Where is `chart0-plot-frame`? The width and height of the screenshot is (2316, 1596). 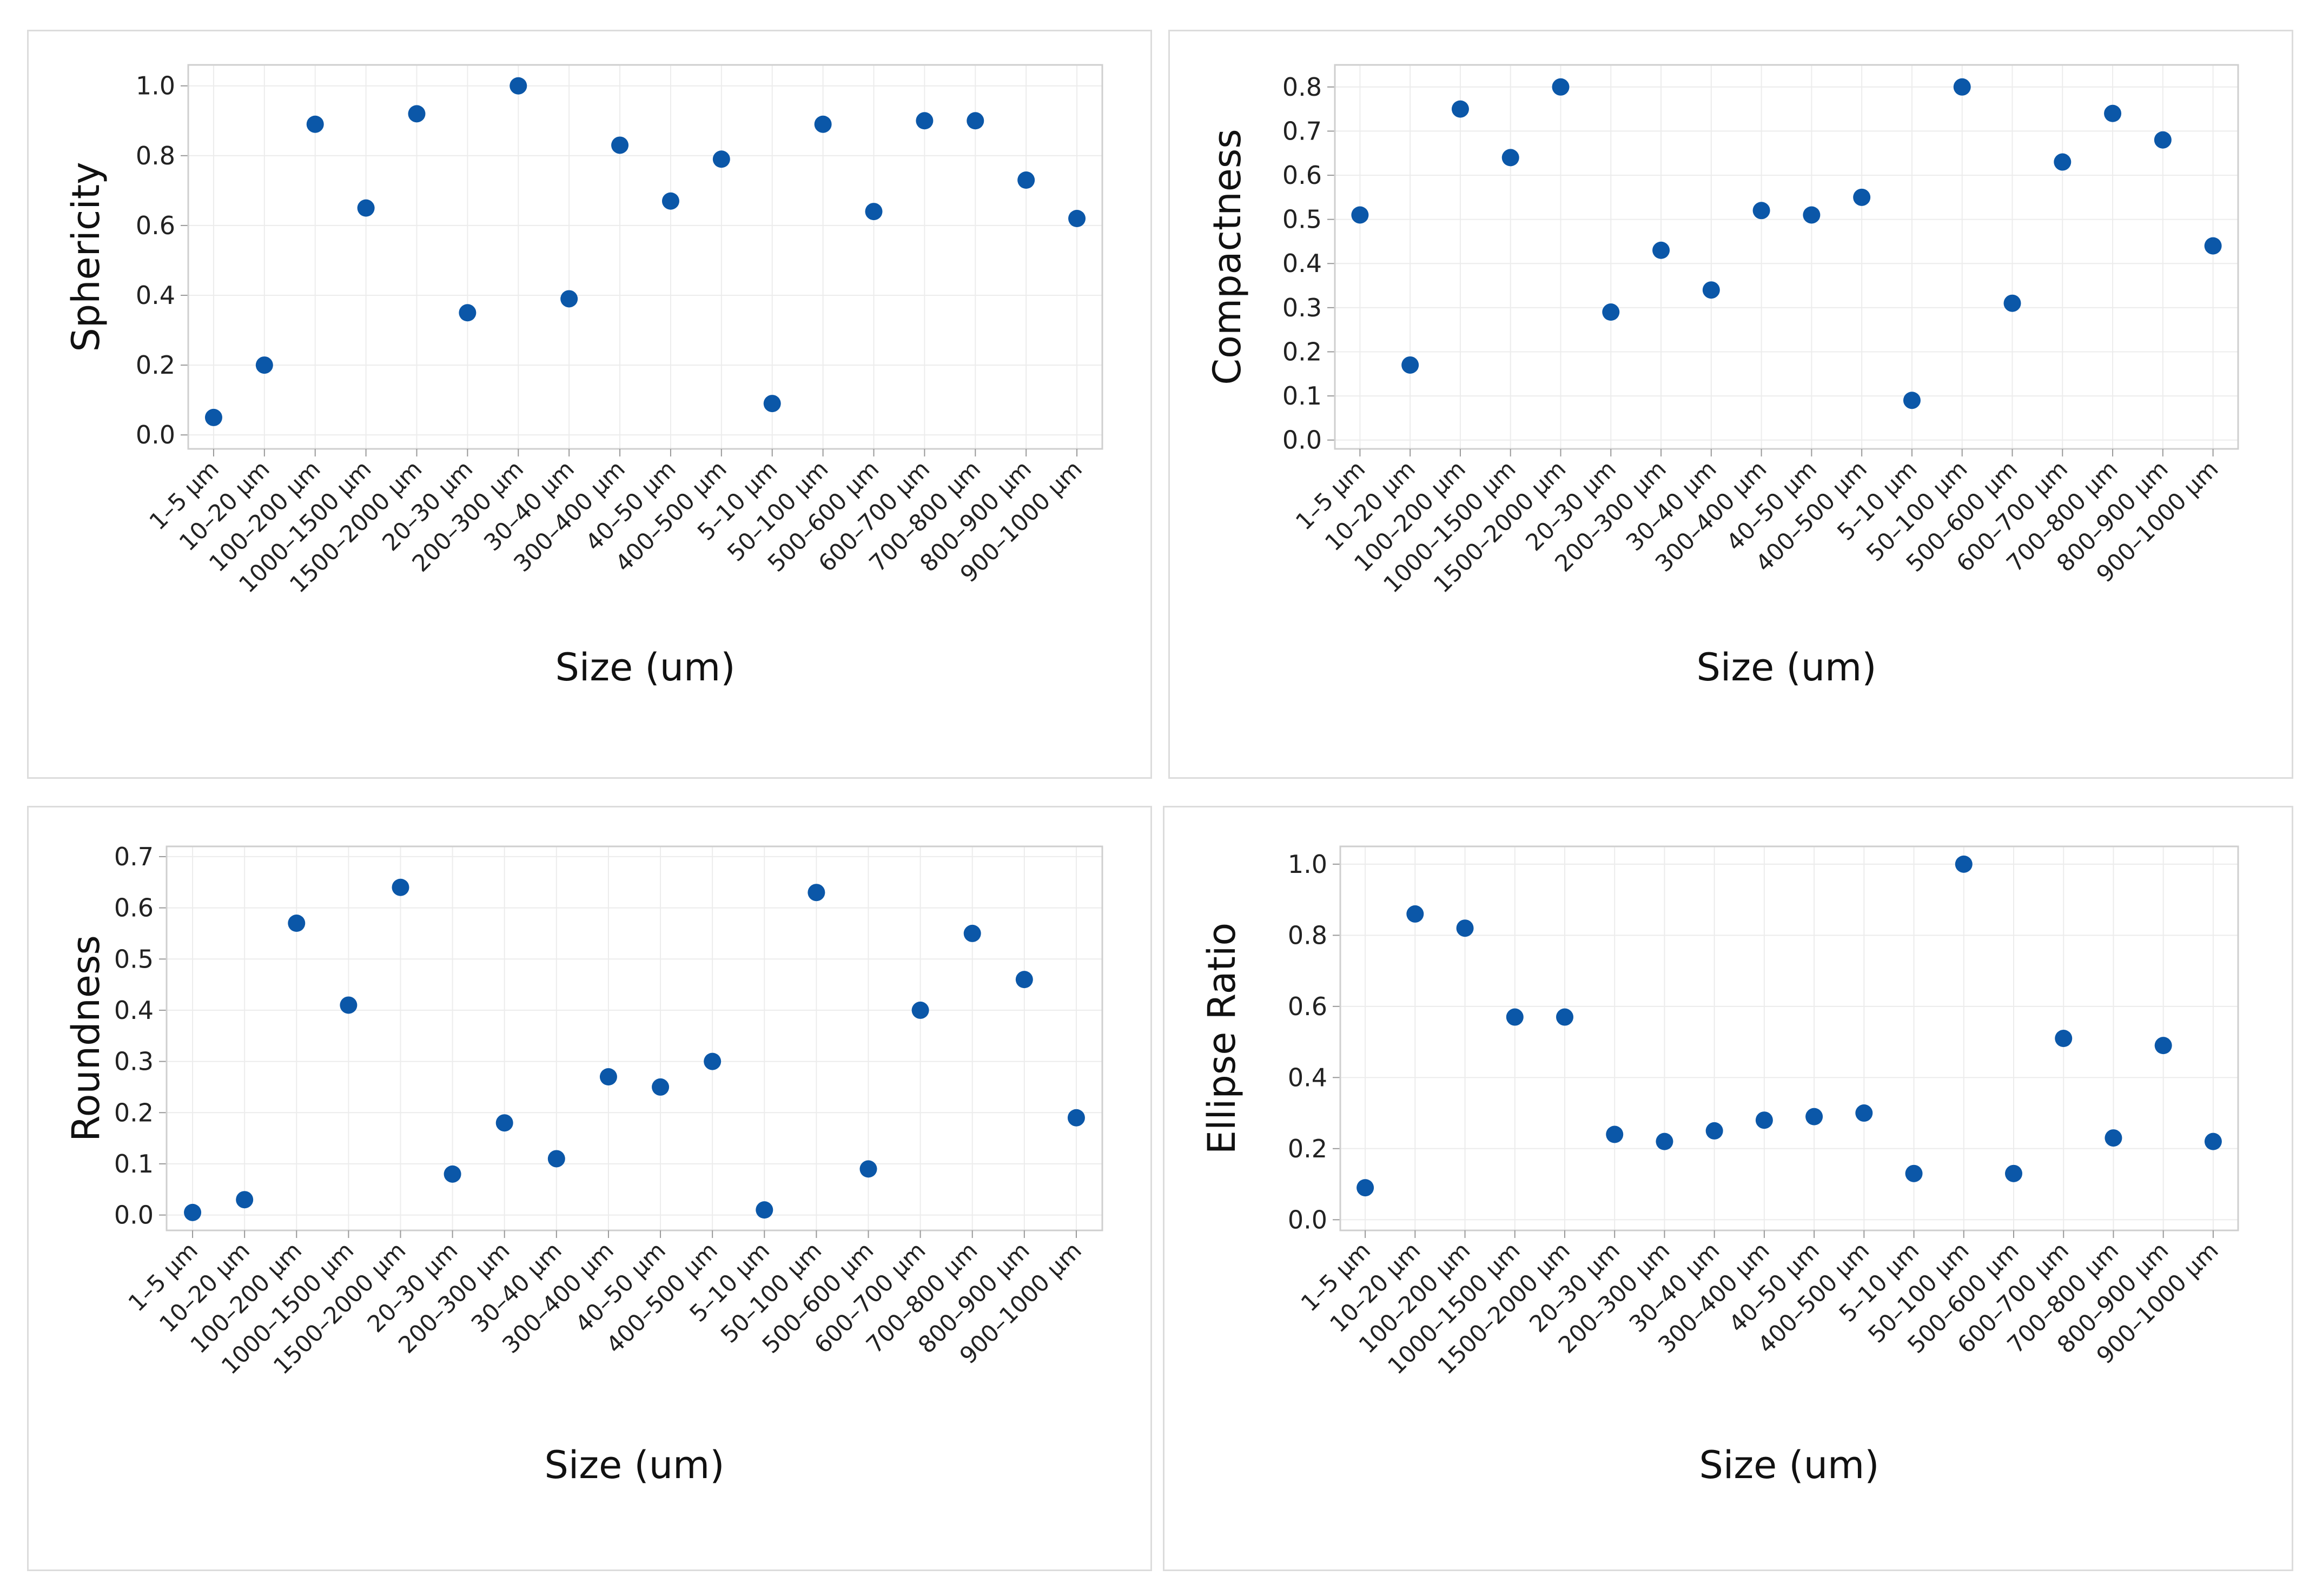 chart0-plot-frame is located at coordinates (645, 257).